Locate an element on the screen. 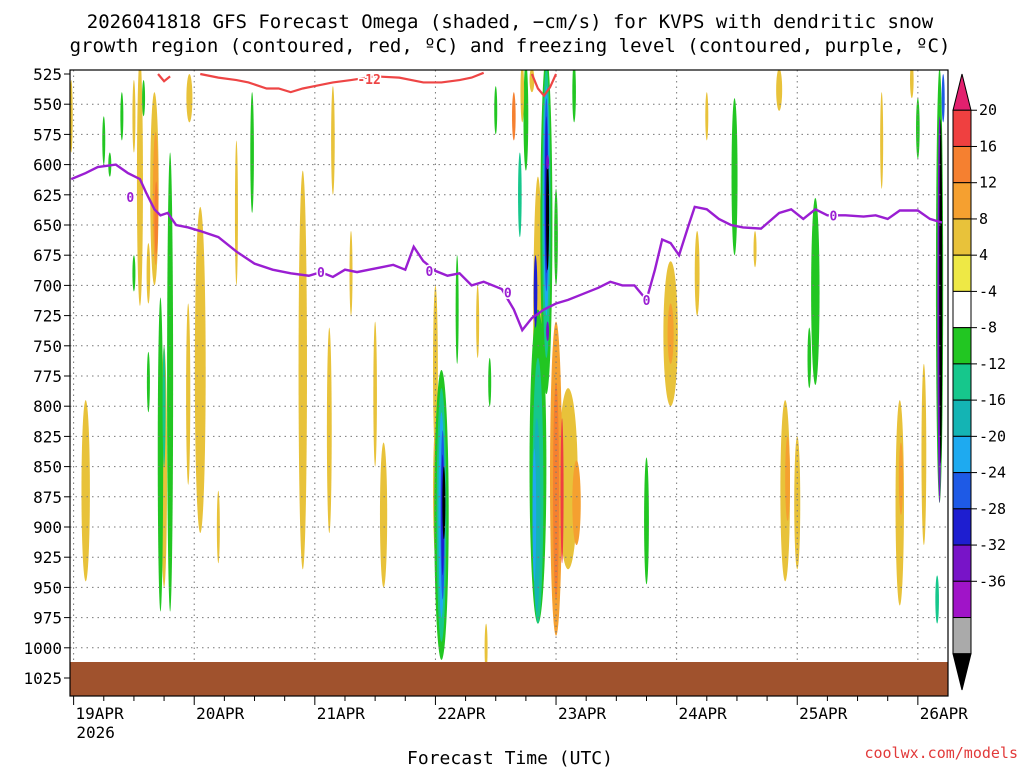  ytick-label-850: 850 is located at coordinates (47, 467).